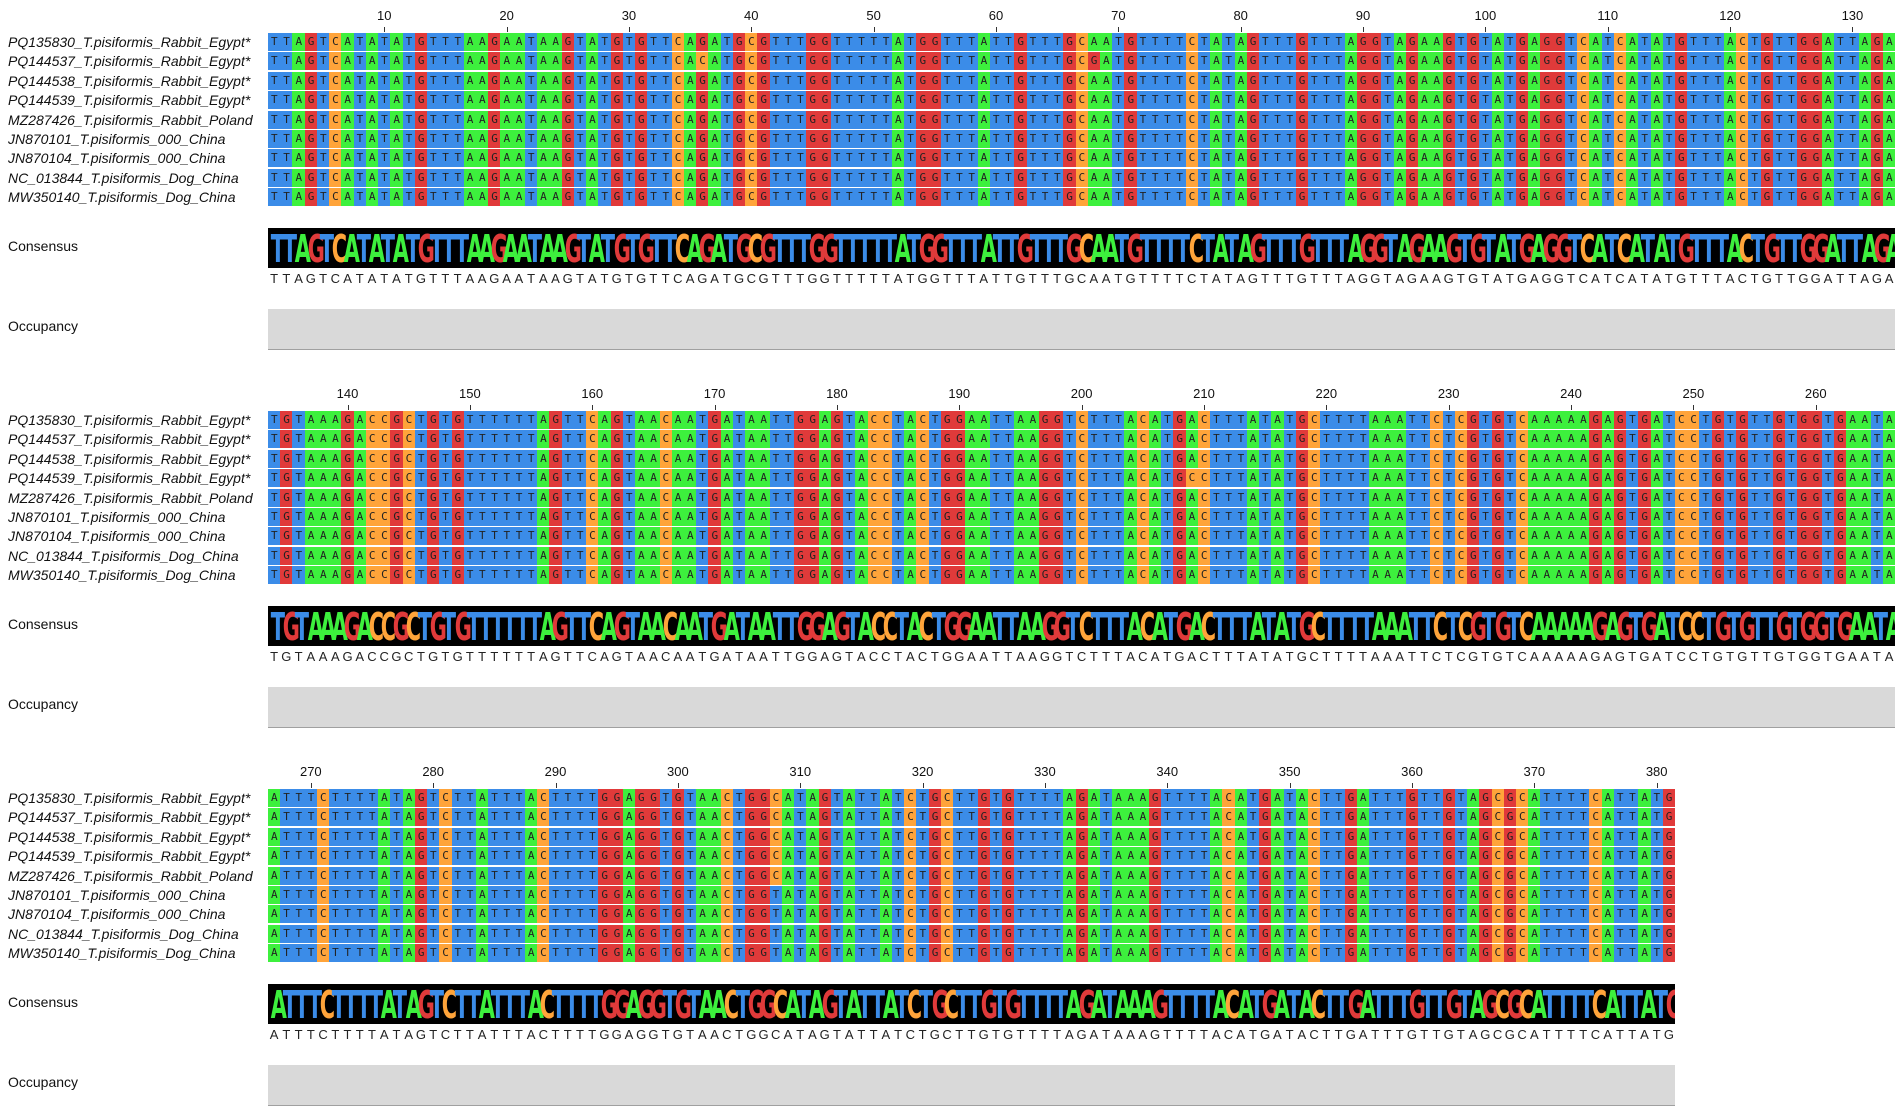  What do you see at coordinates (922, 771) in the screenshot?
I see `ruler-tick-label: 320` at bounding box center [922, 771].